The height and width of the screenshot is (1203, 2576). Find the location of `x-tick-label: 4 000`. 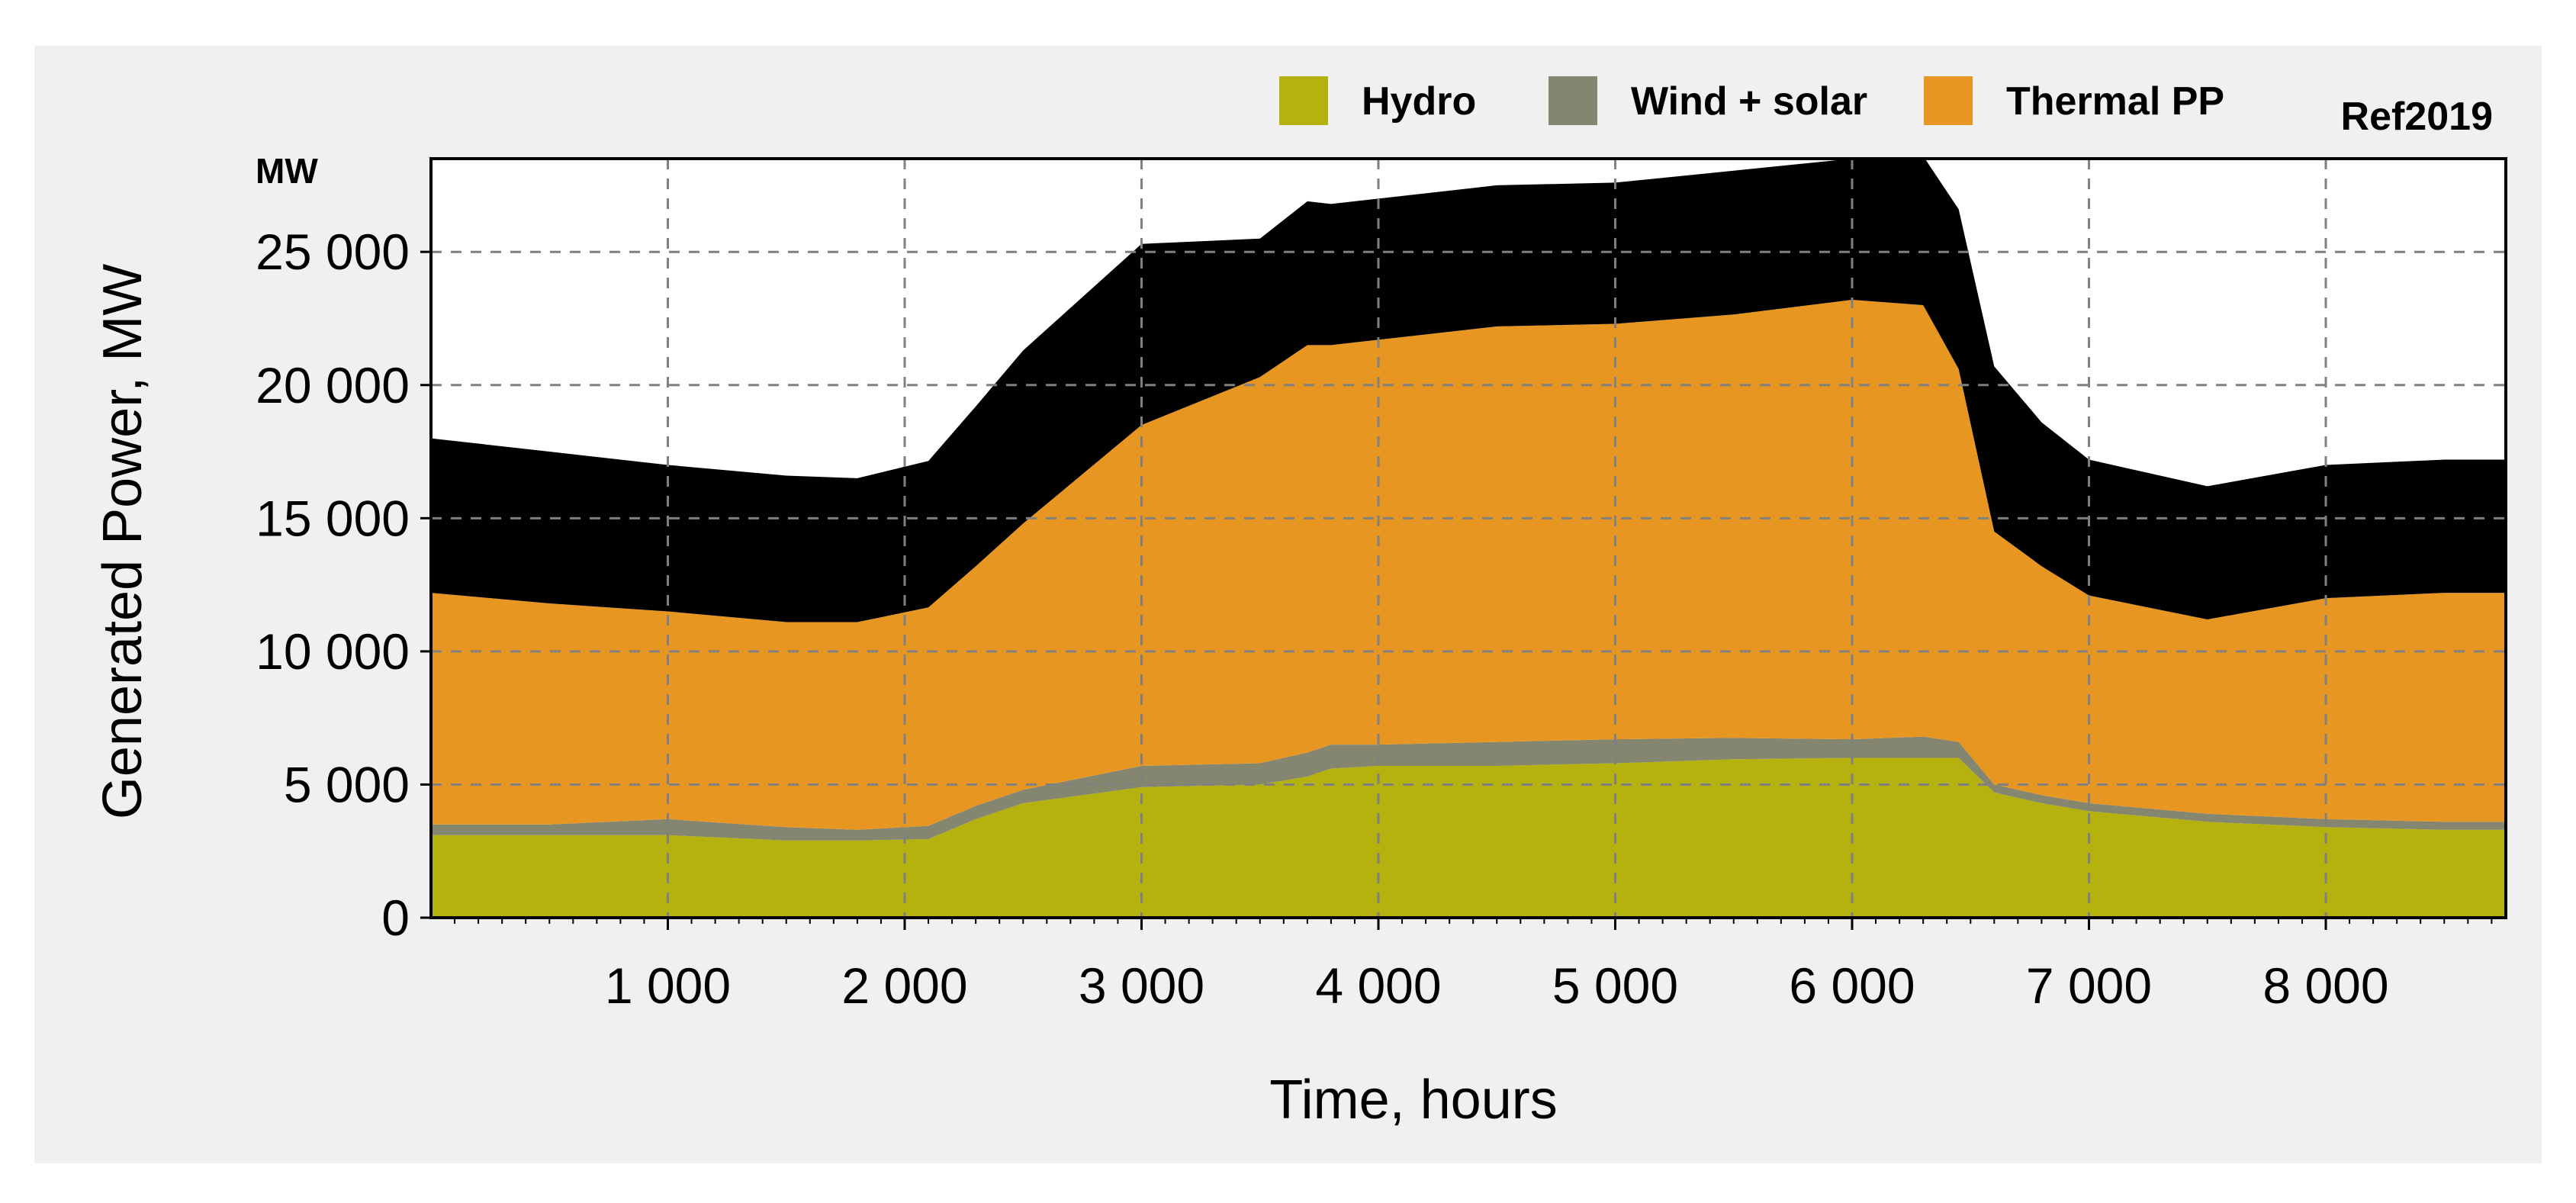

x-tick-label: 4 000 is located at coordinates (1378, 986).